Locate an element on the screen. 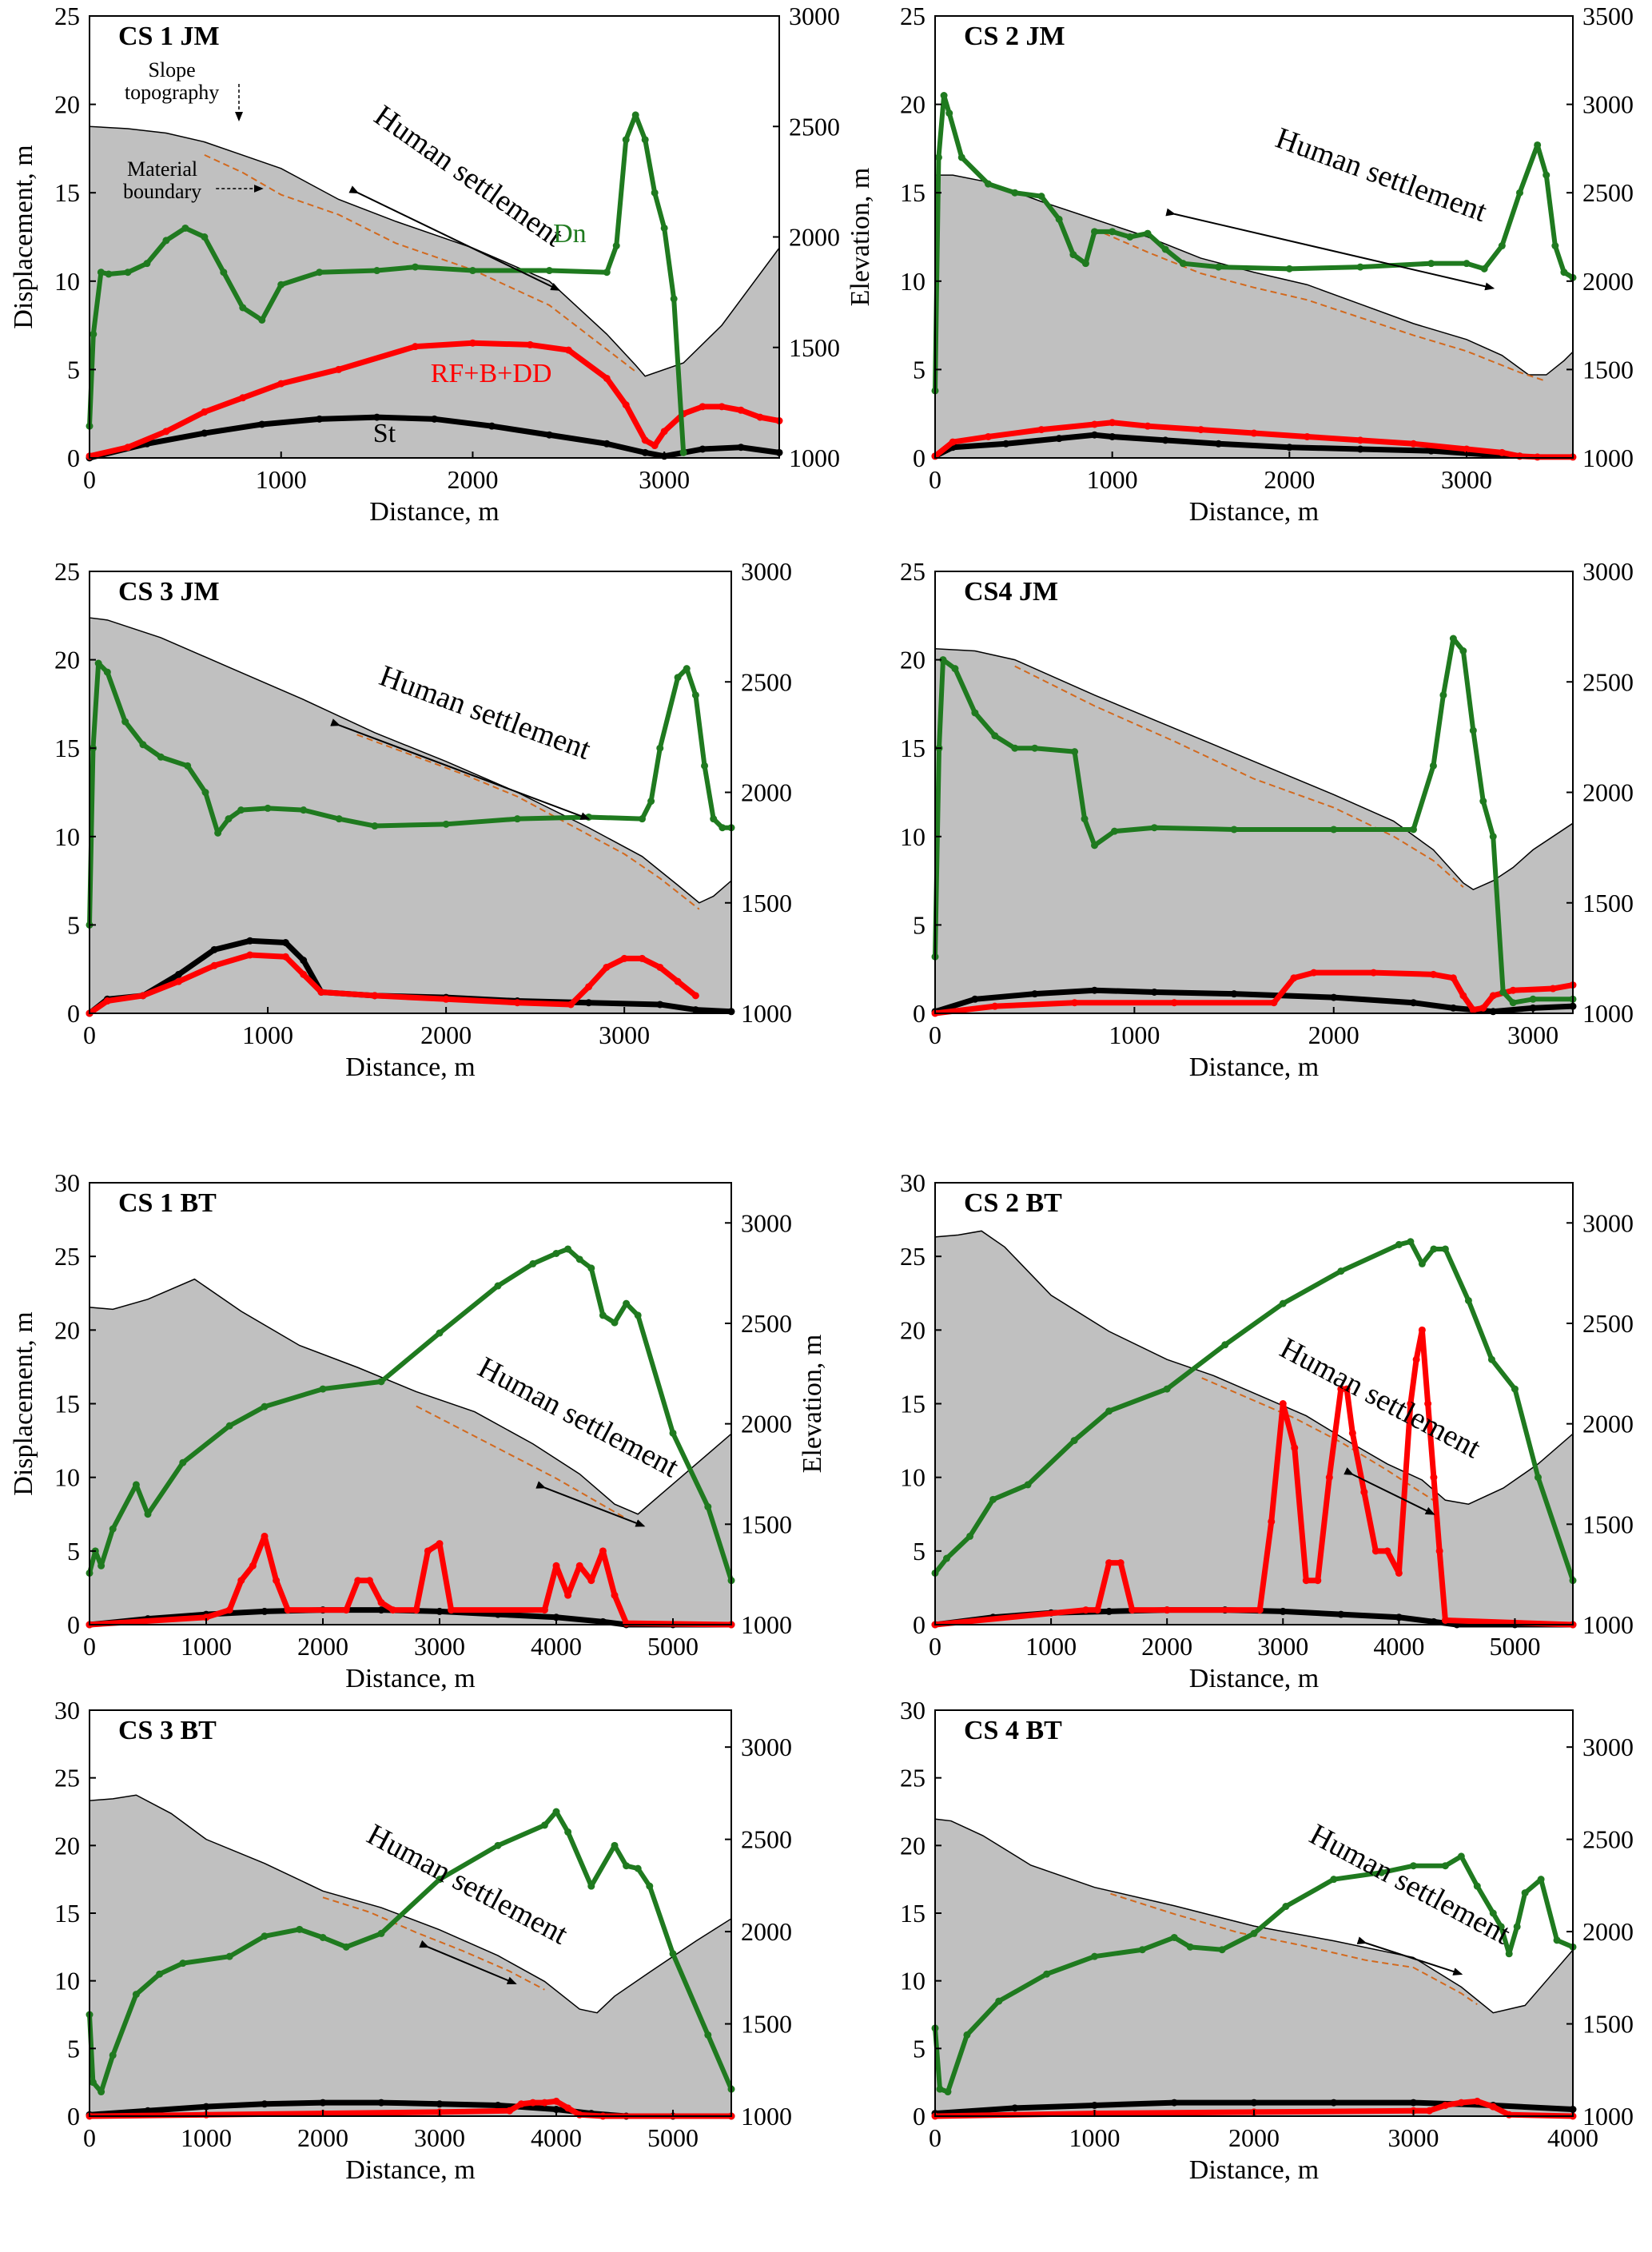 This screenshot has height=2252, width=1652. material-boundary-label: Material boundary is located at coordinates (162, 180).